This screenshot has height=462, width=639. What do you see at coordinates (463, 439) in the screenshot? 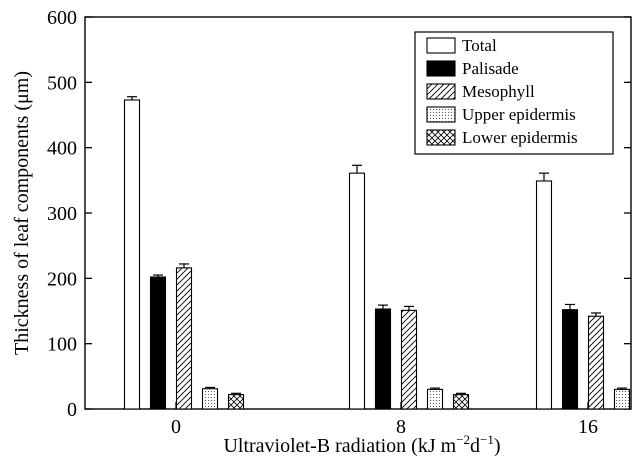
I see `x-axis-title-sup1: −2` at bounding box center [463, 439].